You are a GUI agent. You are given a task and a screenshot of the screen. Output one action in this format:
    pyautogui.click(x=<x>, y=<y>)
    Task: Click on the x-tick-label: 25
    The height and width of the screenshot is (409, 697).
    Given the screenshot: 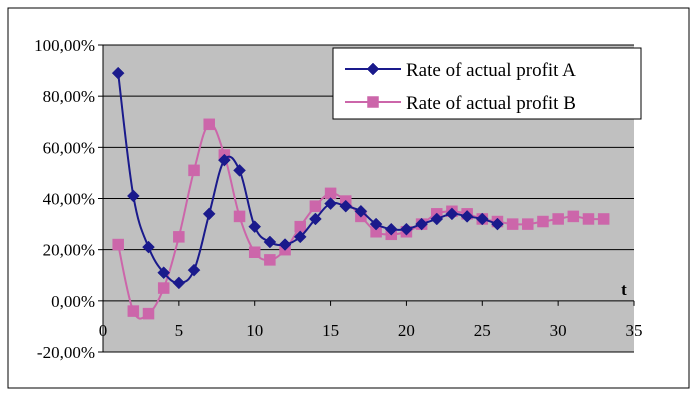 What is the action you would take?
    pyautogui.click(x=482, y=330)
    